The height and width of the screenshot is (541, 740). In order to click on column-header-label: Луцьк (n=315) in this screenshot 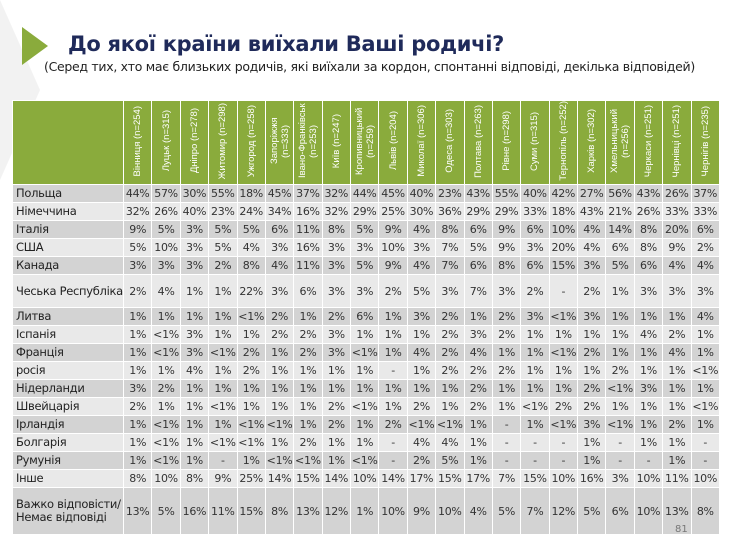, I will do `click(166, 141)`.